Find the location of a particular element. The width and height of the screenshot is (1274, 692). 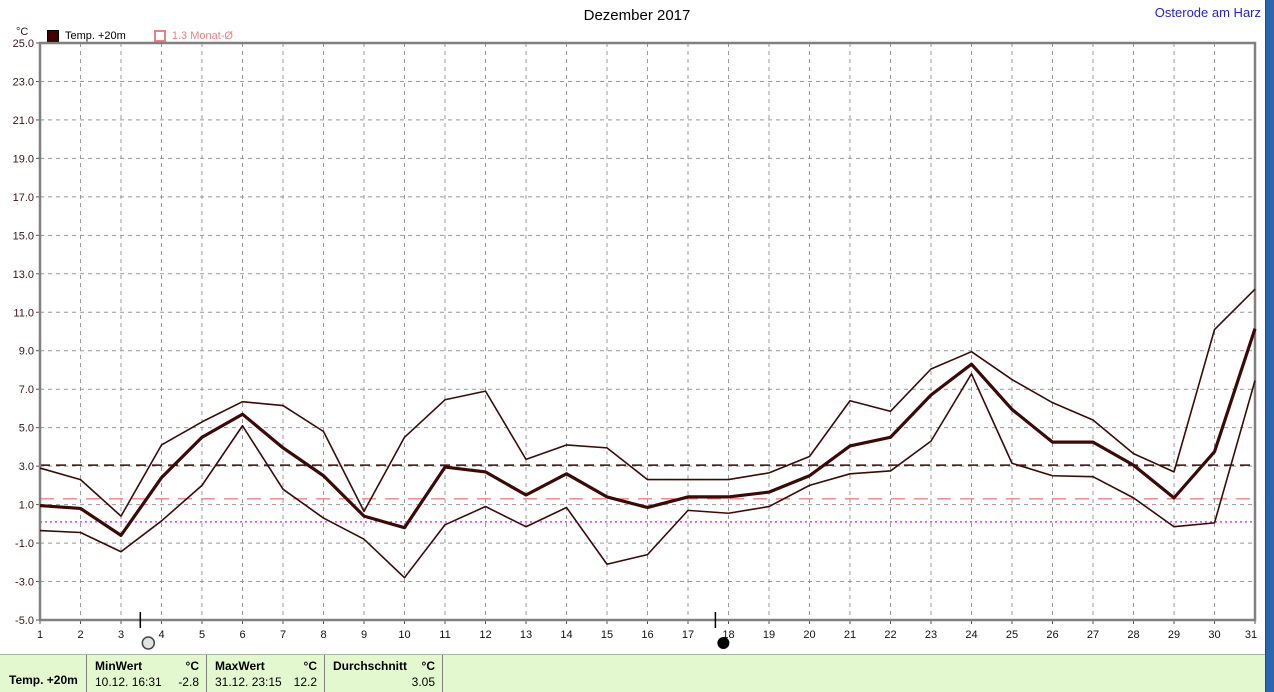

y-tick-label: 1.0 is located at coordinates (26, 506).